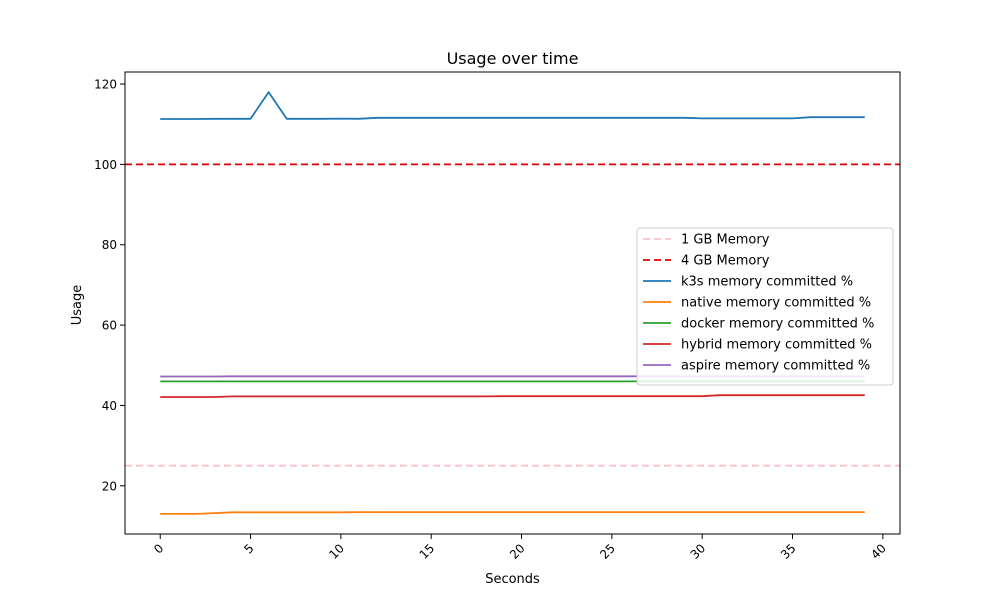 The height and width of the screenshot is (600, 1000). I want to click on y-tick-label: 20, so click(109, 486).